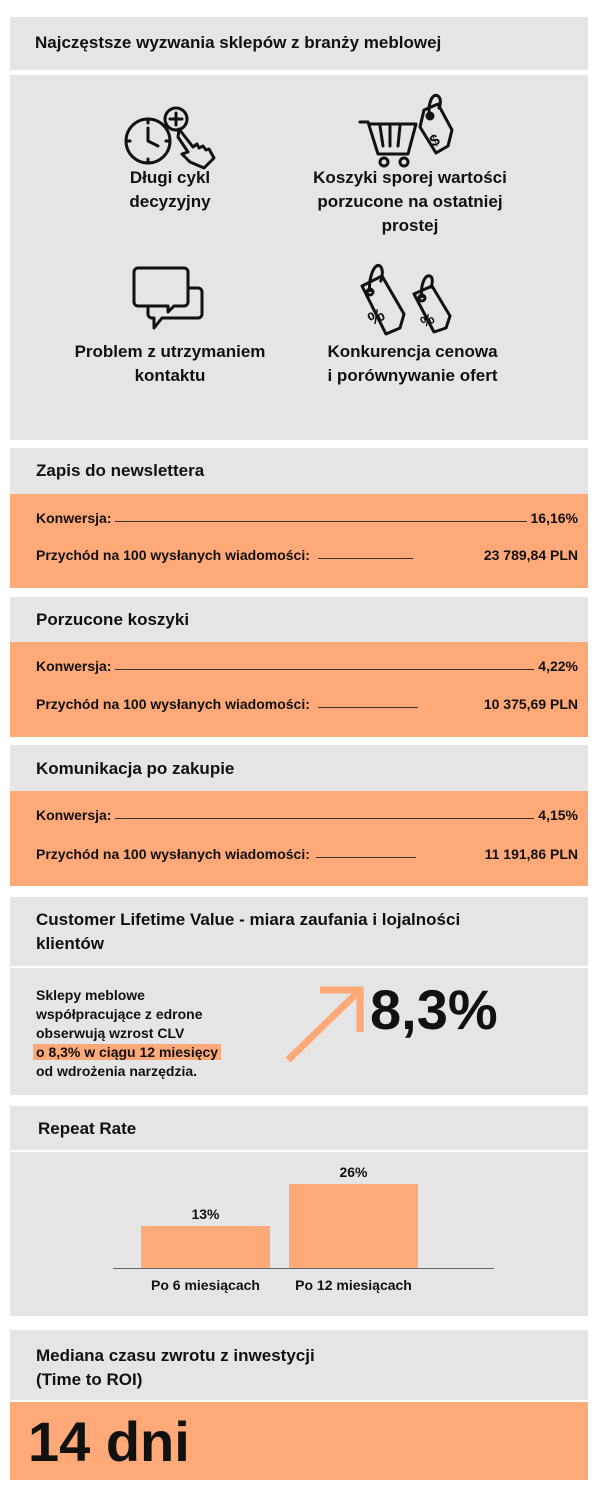 The height and width of the screenshot is (1501, 600). What do you see at coordinates (117, 1071) in the screenshot?
I see `text-line: od wdrożenia narzędzia.` at bounding box center [117, 1071].